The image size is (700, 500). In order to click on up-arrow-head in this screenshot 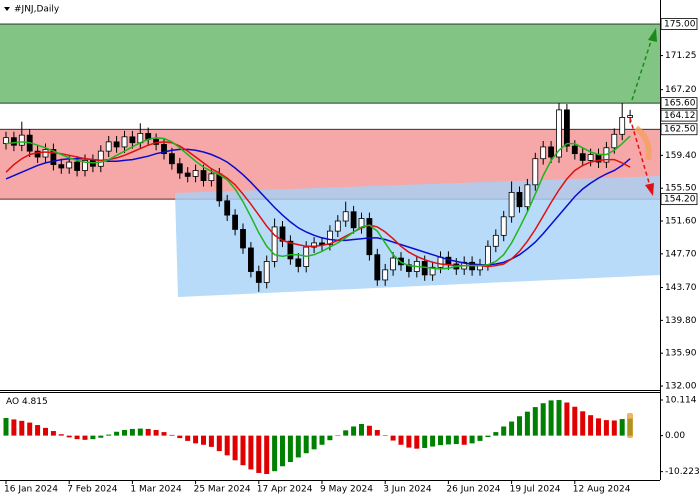, I will do `click(652, 35)`.